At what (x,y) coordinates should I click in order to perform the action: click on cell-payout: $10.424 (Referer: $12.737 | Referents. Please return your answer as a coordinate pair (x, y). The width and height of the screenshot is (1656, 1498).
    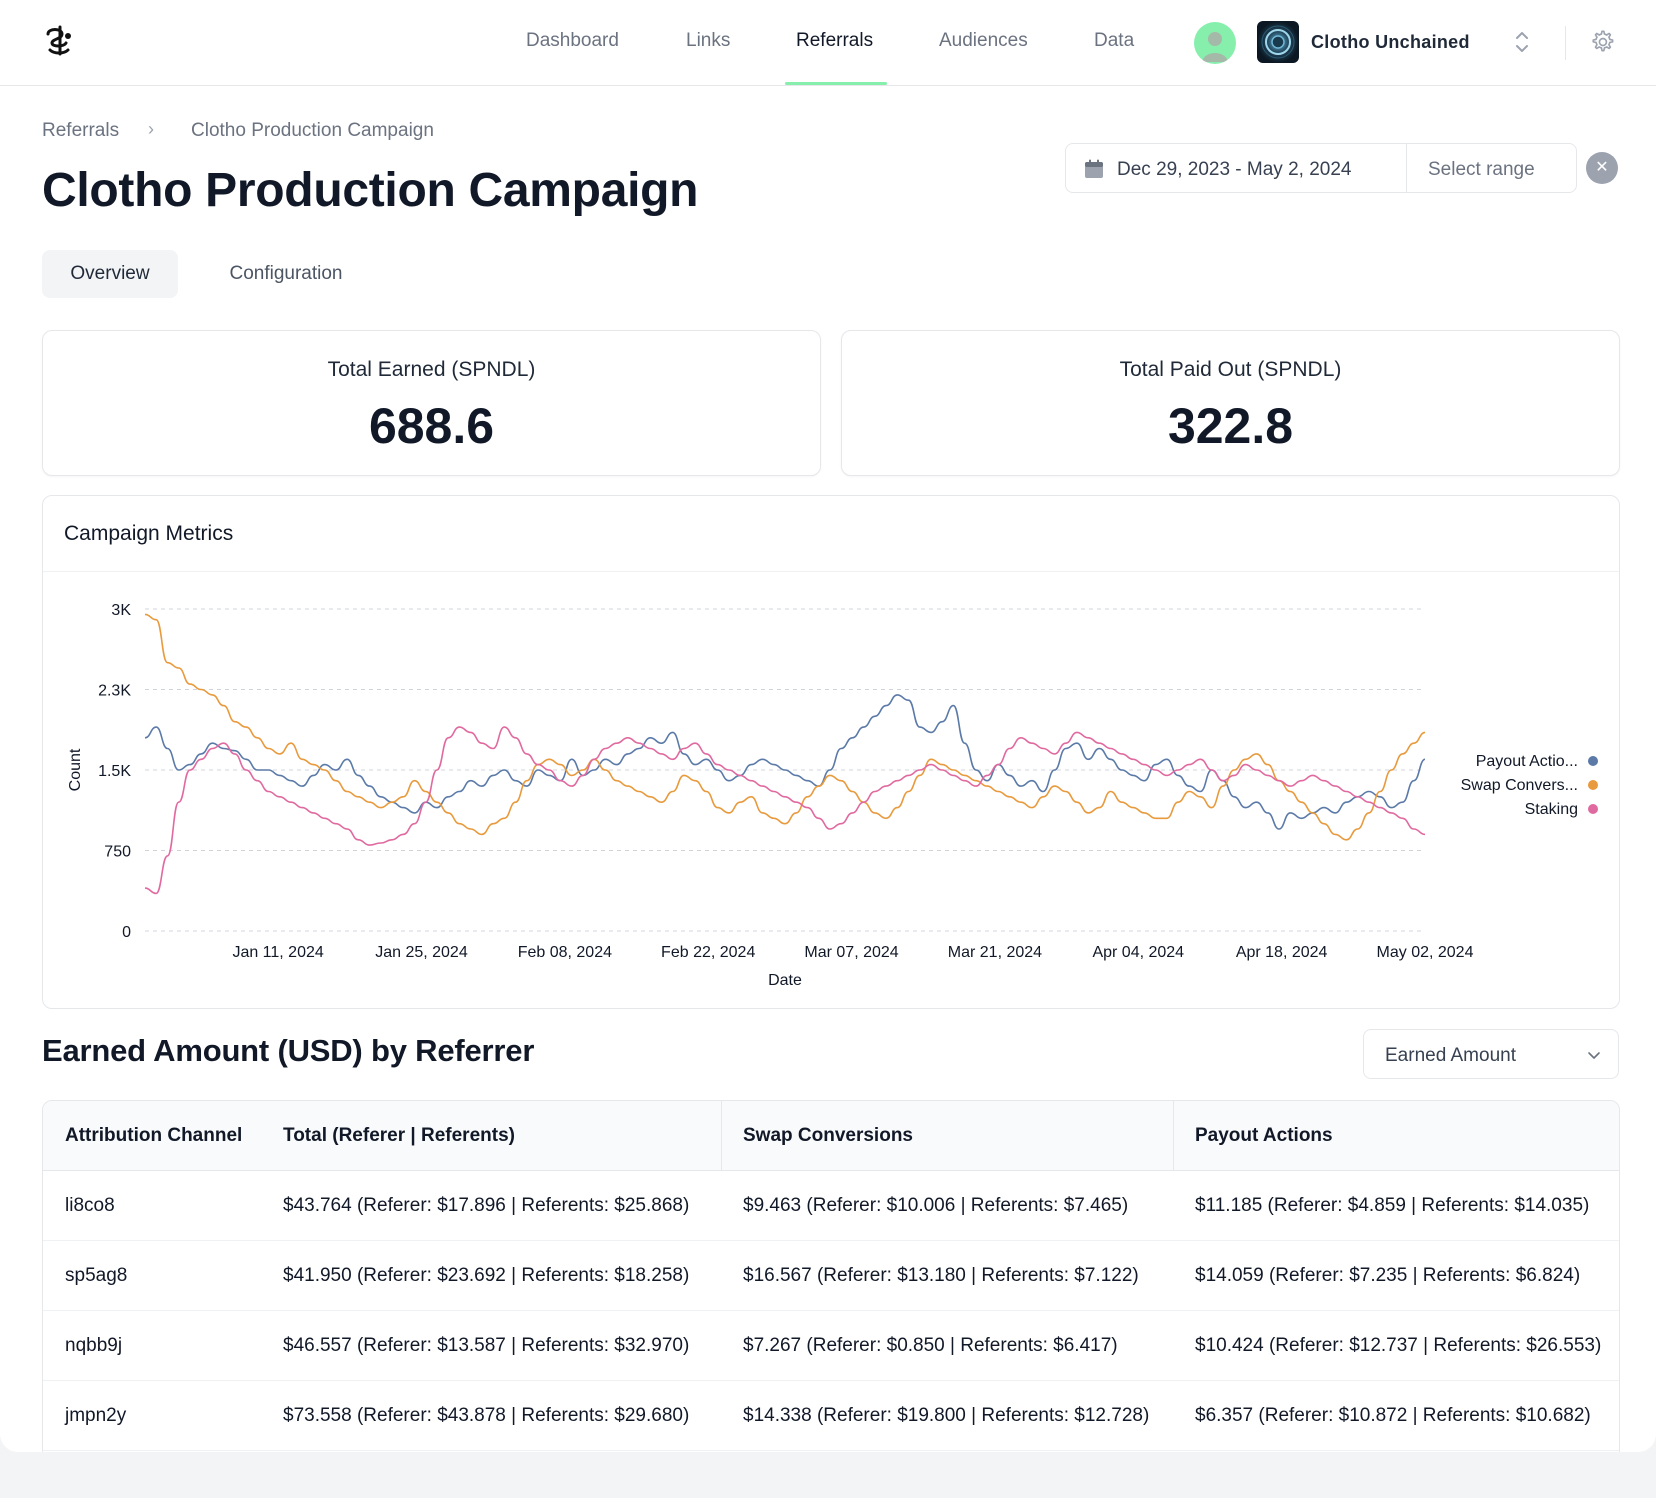
    Looking at the image, I should click on (1398, 1345).